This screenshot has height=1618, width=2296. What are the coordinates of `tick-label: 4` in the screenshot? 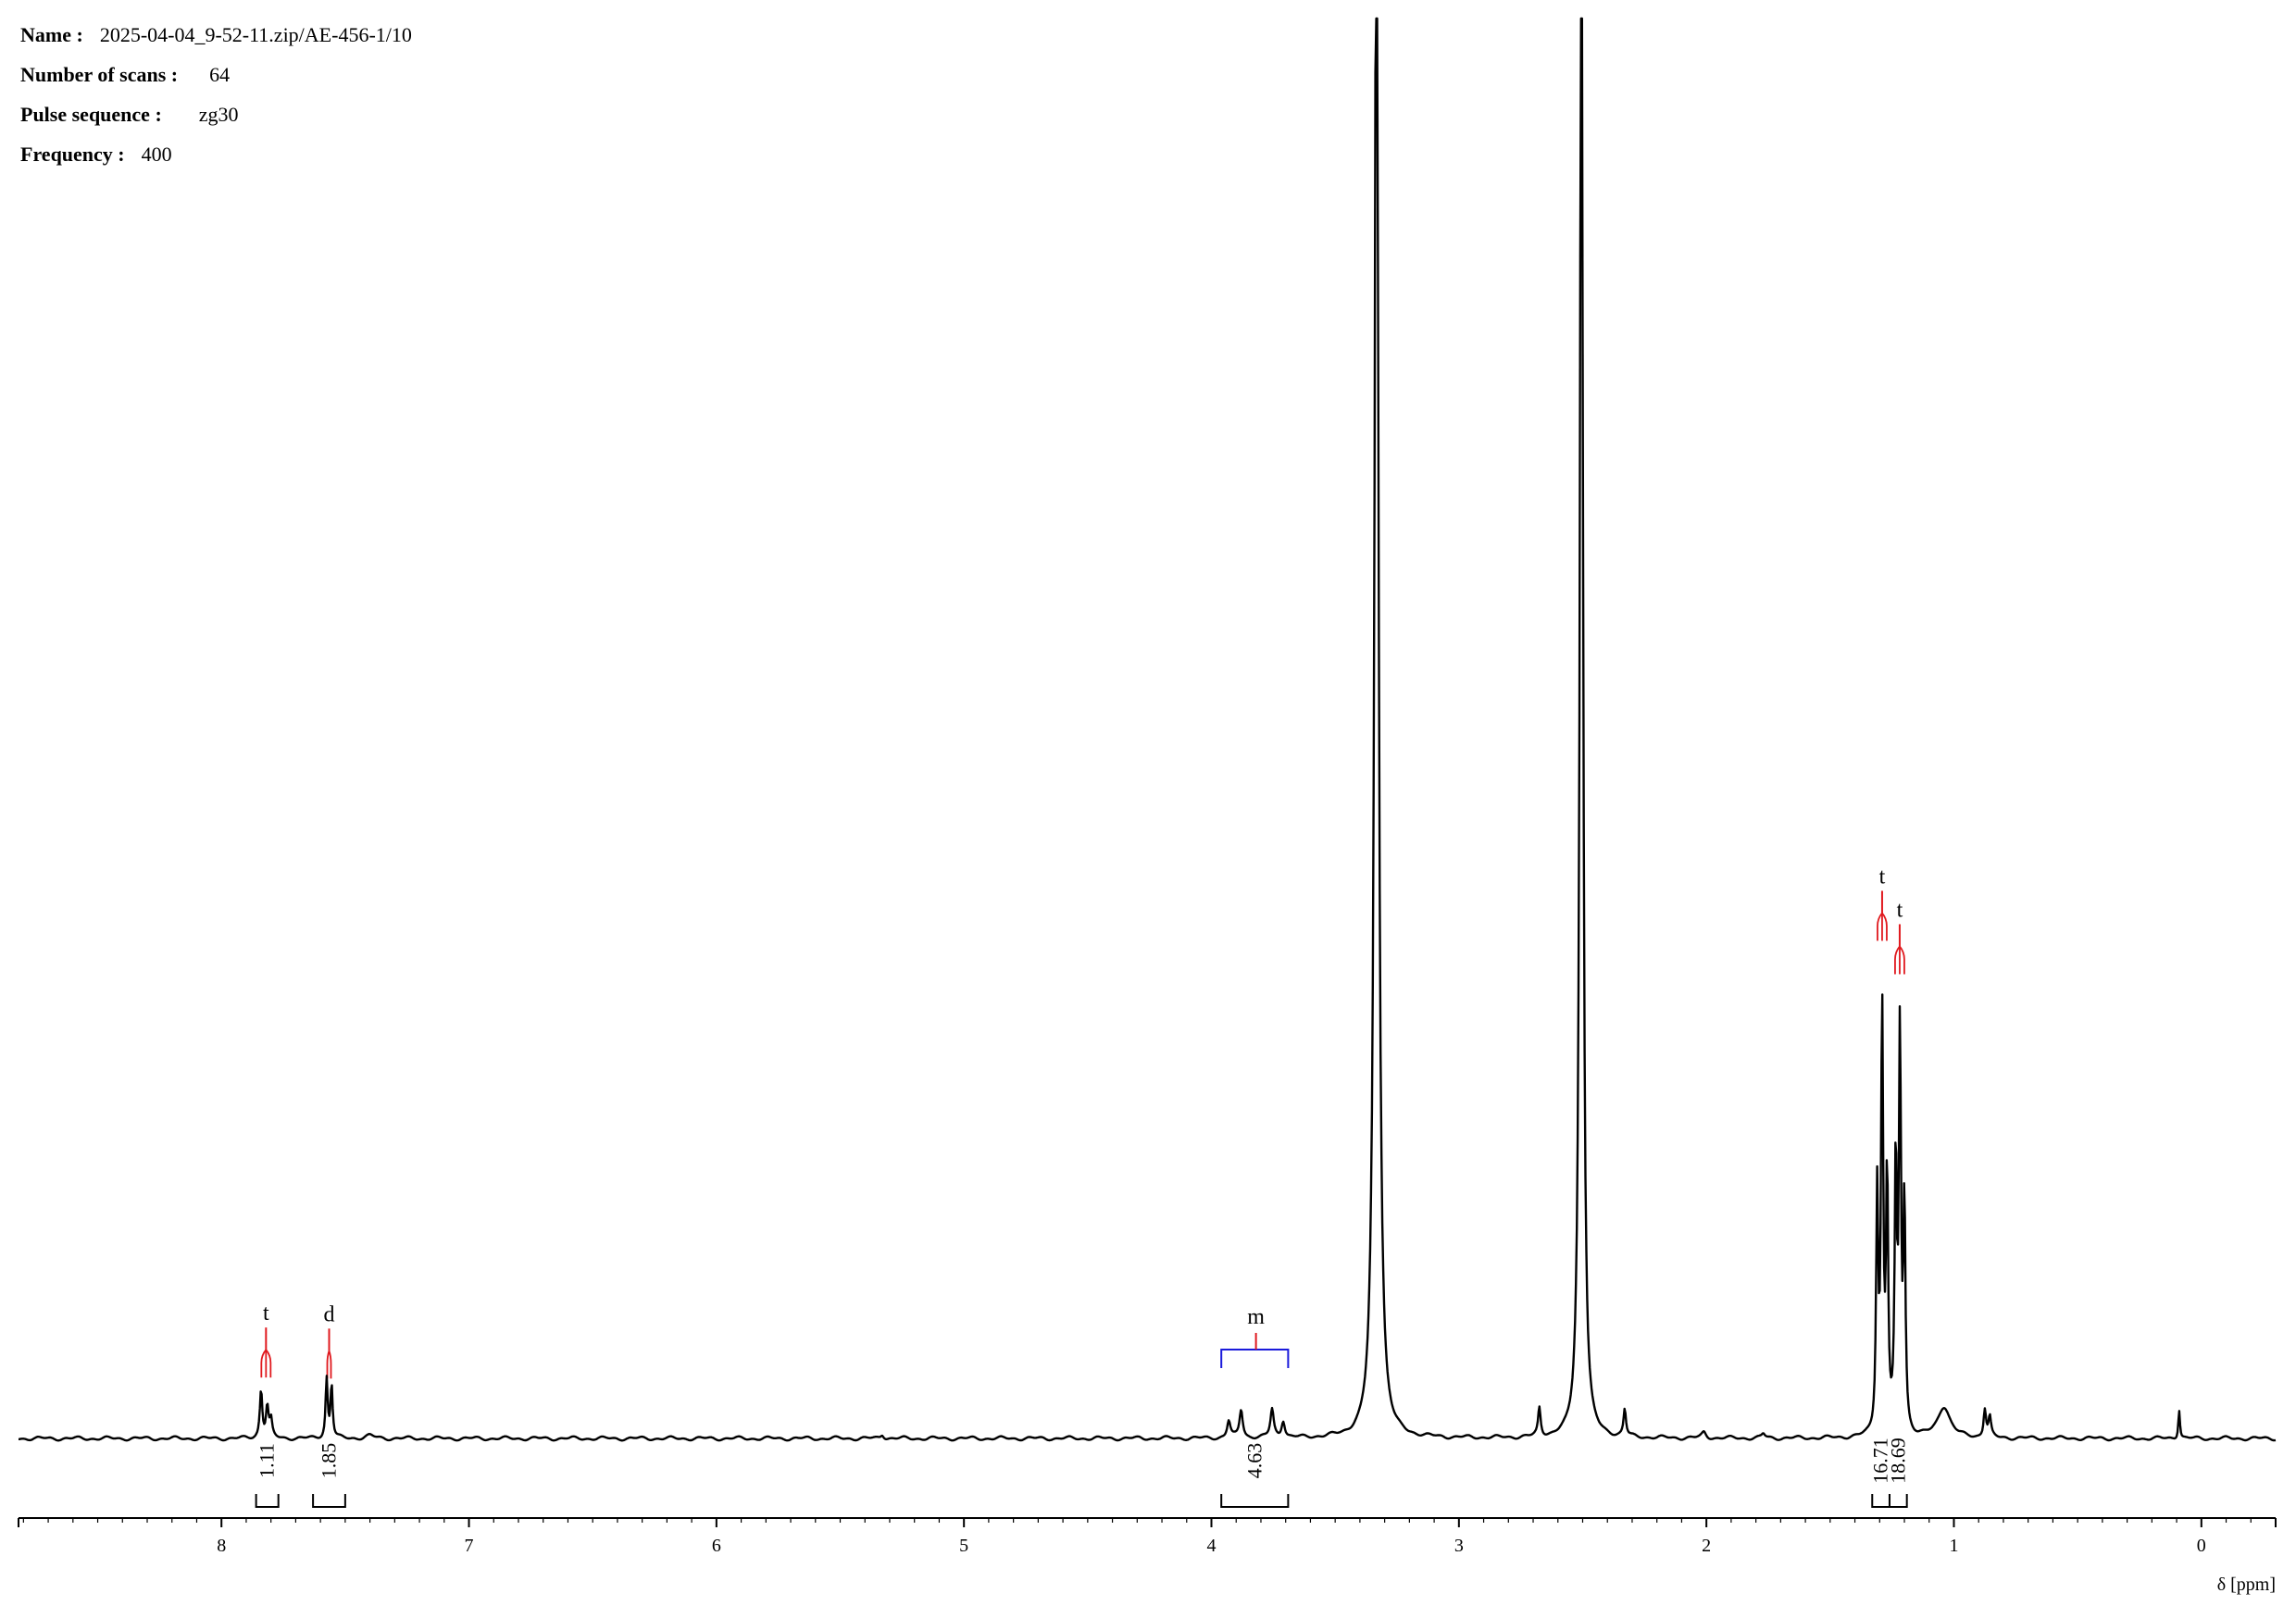 It's located at (1212, 1546).